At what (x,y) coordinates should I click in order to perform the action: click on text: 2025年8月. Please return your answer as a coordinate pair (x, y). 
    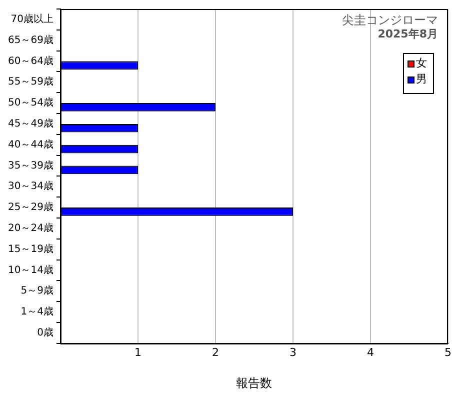
    Looking at the image, I should click on (408, 33).